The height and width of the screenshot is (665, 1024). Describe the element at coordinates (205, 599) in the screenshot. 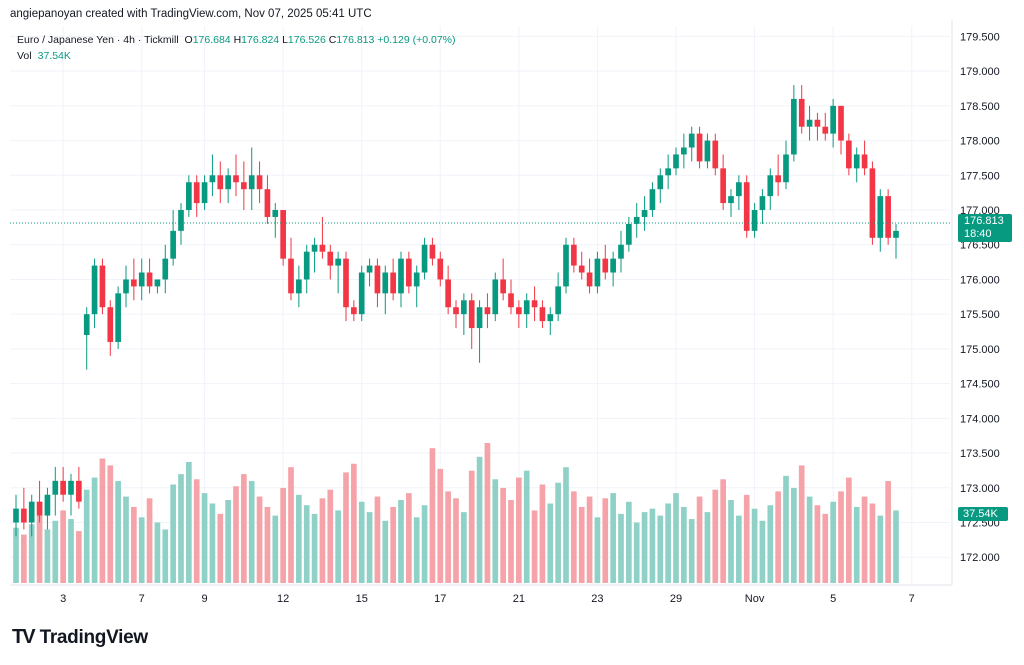

I see `x-tick-label: 9` at that location.